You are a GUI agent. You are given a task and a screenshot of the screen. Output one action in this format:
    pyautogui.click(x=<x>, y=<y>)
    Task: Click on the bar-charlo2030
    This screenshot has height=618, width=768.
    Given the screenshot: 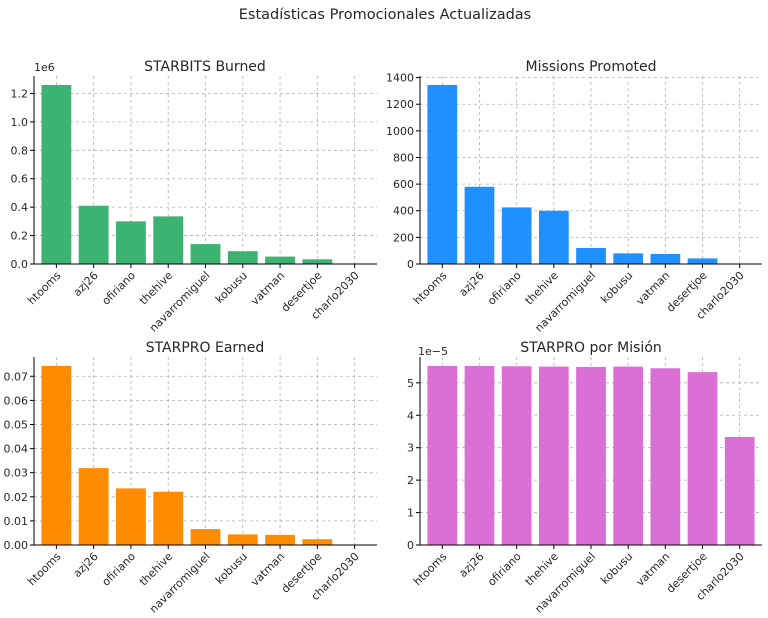 What is the action you would take?
    pyautogui.click(x=739, y=490)
    